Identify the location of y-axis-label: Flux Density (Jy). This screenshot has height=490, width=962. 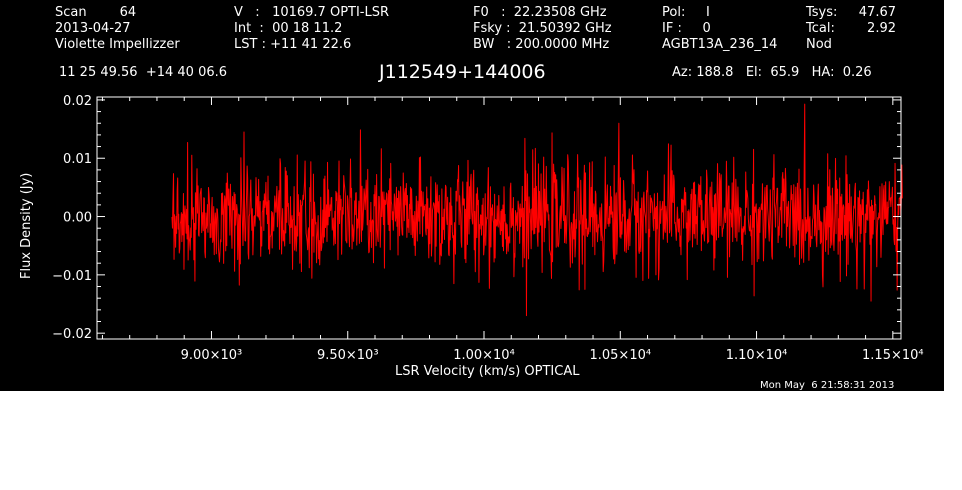
(26, 225).